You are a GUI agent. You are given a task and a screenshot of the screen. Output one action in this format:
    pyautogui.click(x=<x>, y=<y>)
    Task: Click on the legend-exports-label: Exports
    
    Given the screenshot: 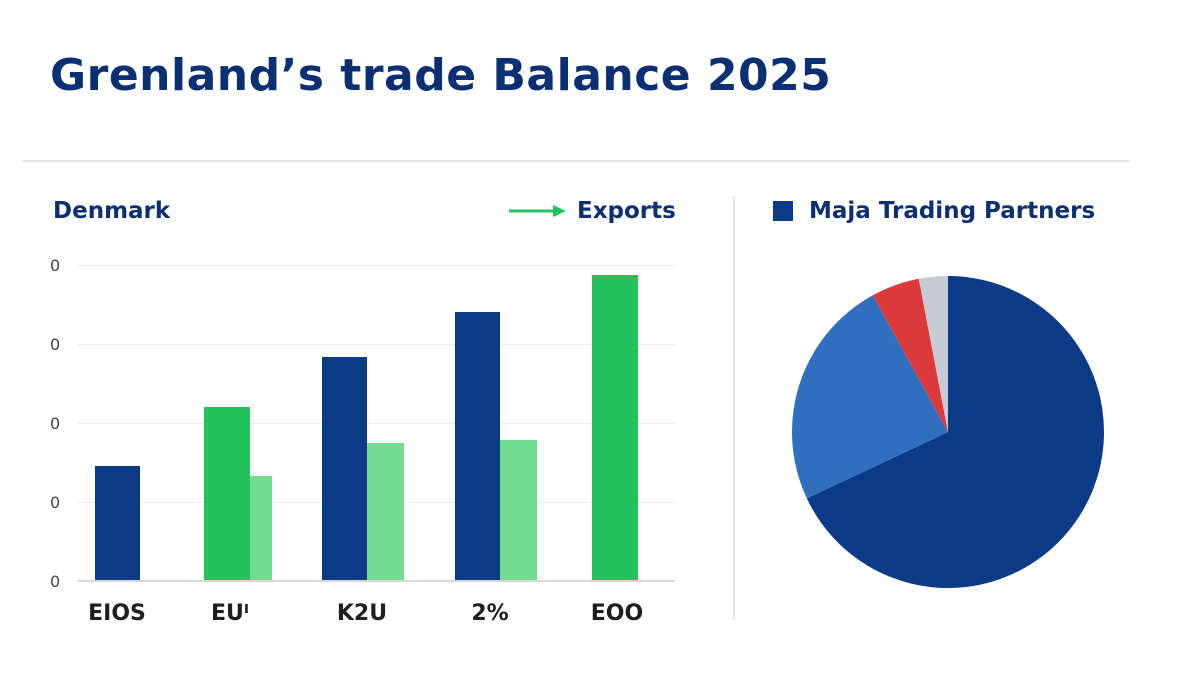 What is the action you would take?
    pyautogui.click(x=626, y=211)
    